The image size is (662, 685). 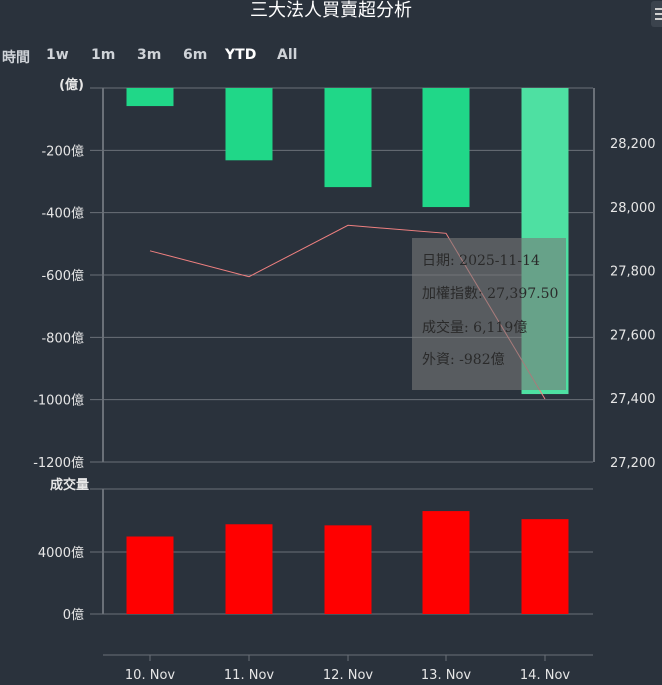 What do you see at coordinates (62, 276) in the screenshot?
I see `y-left-tick-label: -600億` at bounding box center [62, 276].